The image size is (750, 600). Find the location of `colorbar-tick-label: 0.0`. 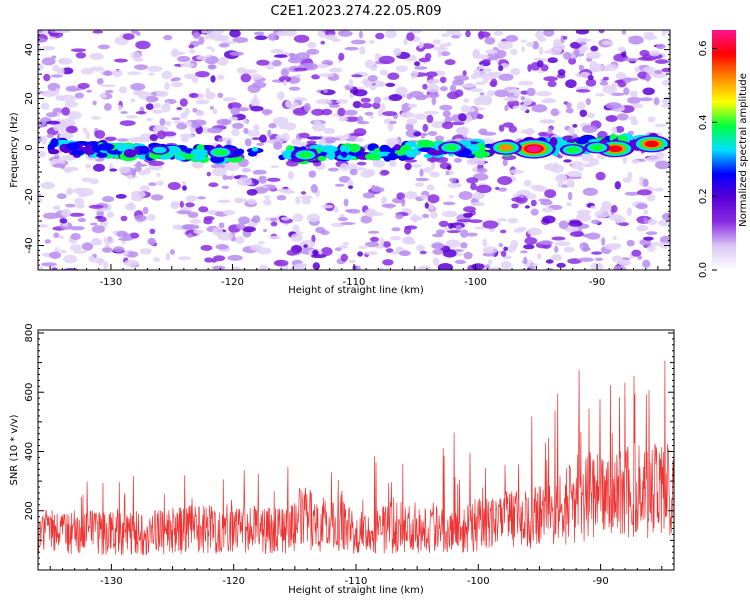

colorbar-tick-label: 0.0 is located at coordinates (703, 270).